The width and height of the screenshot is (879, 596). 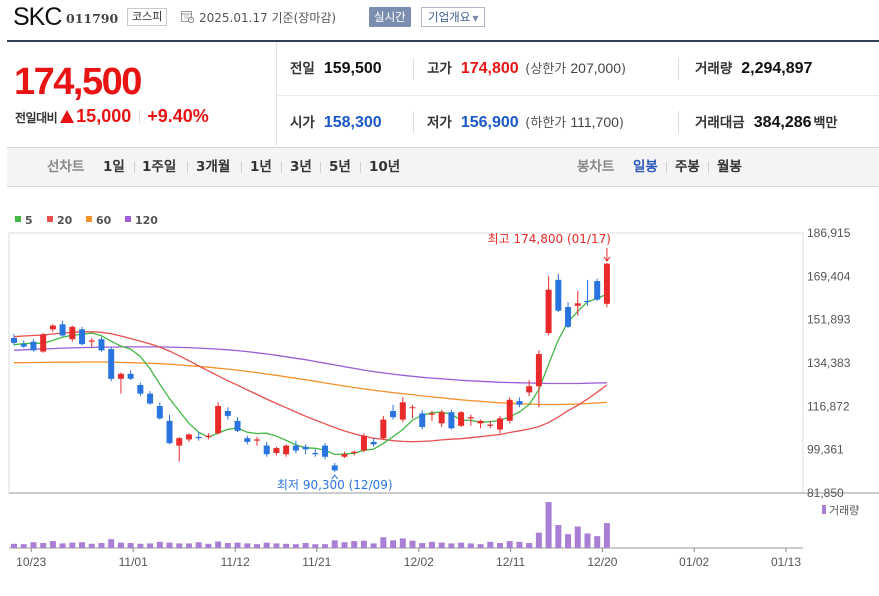 What do you see at coordinates (159, 167) in the screenshot?
I see `tab-1w: 1주일` at bounding box center [159, 167].